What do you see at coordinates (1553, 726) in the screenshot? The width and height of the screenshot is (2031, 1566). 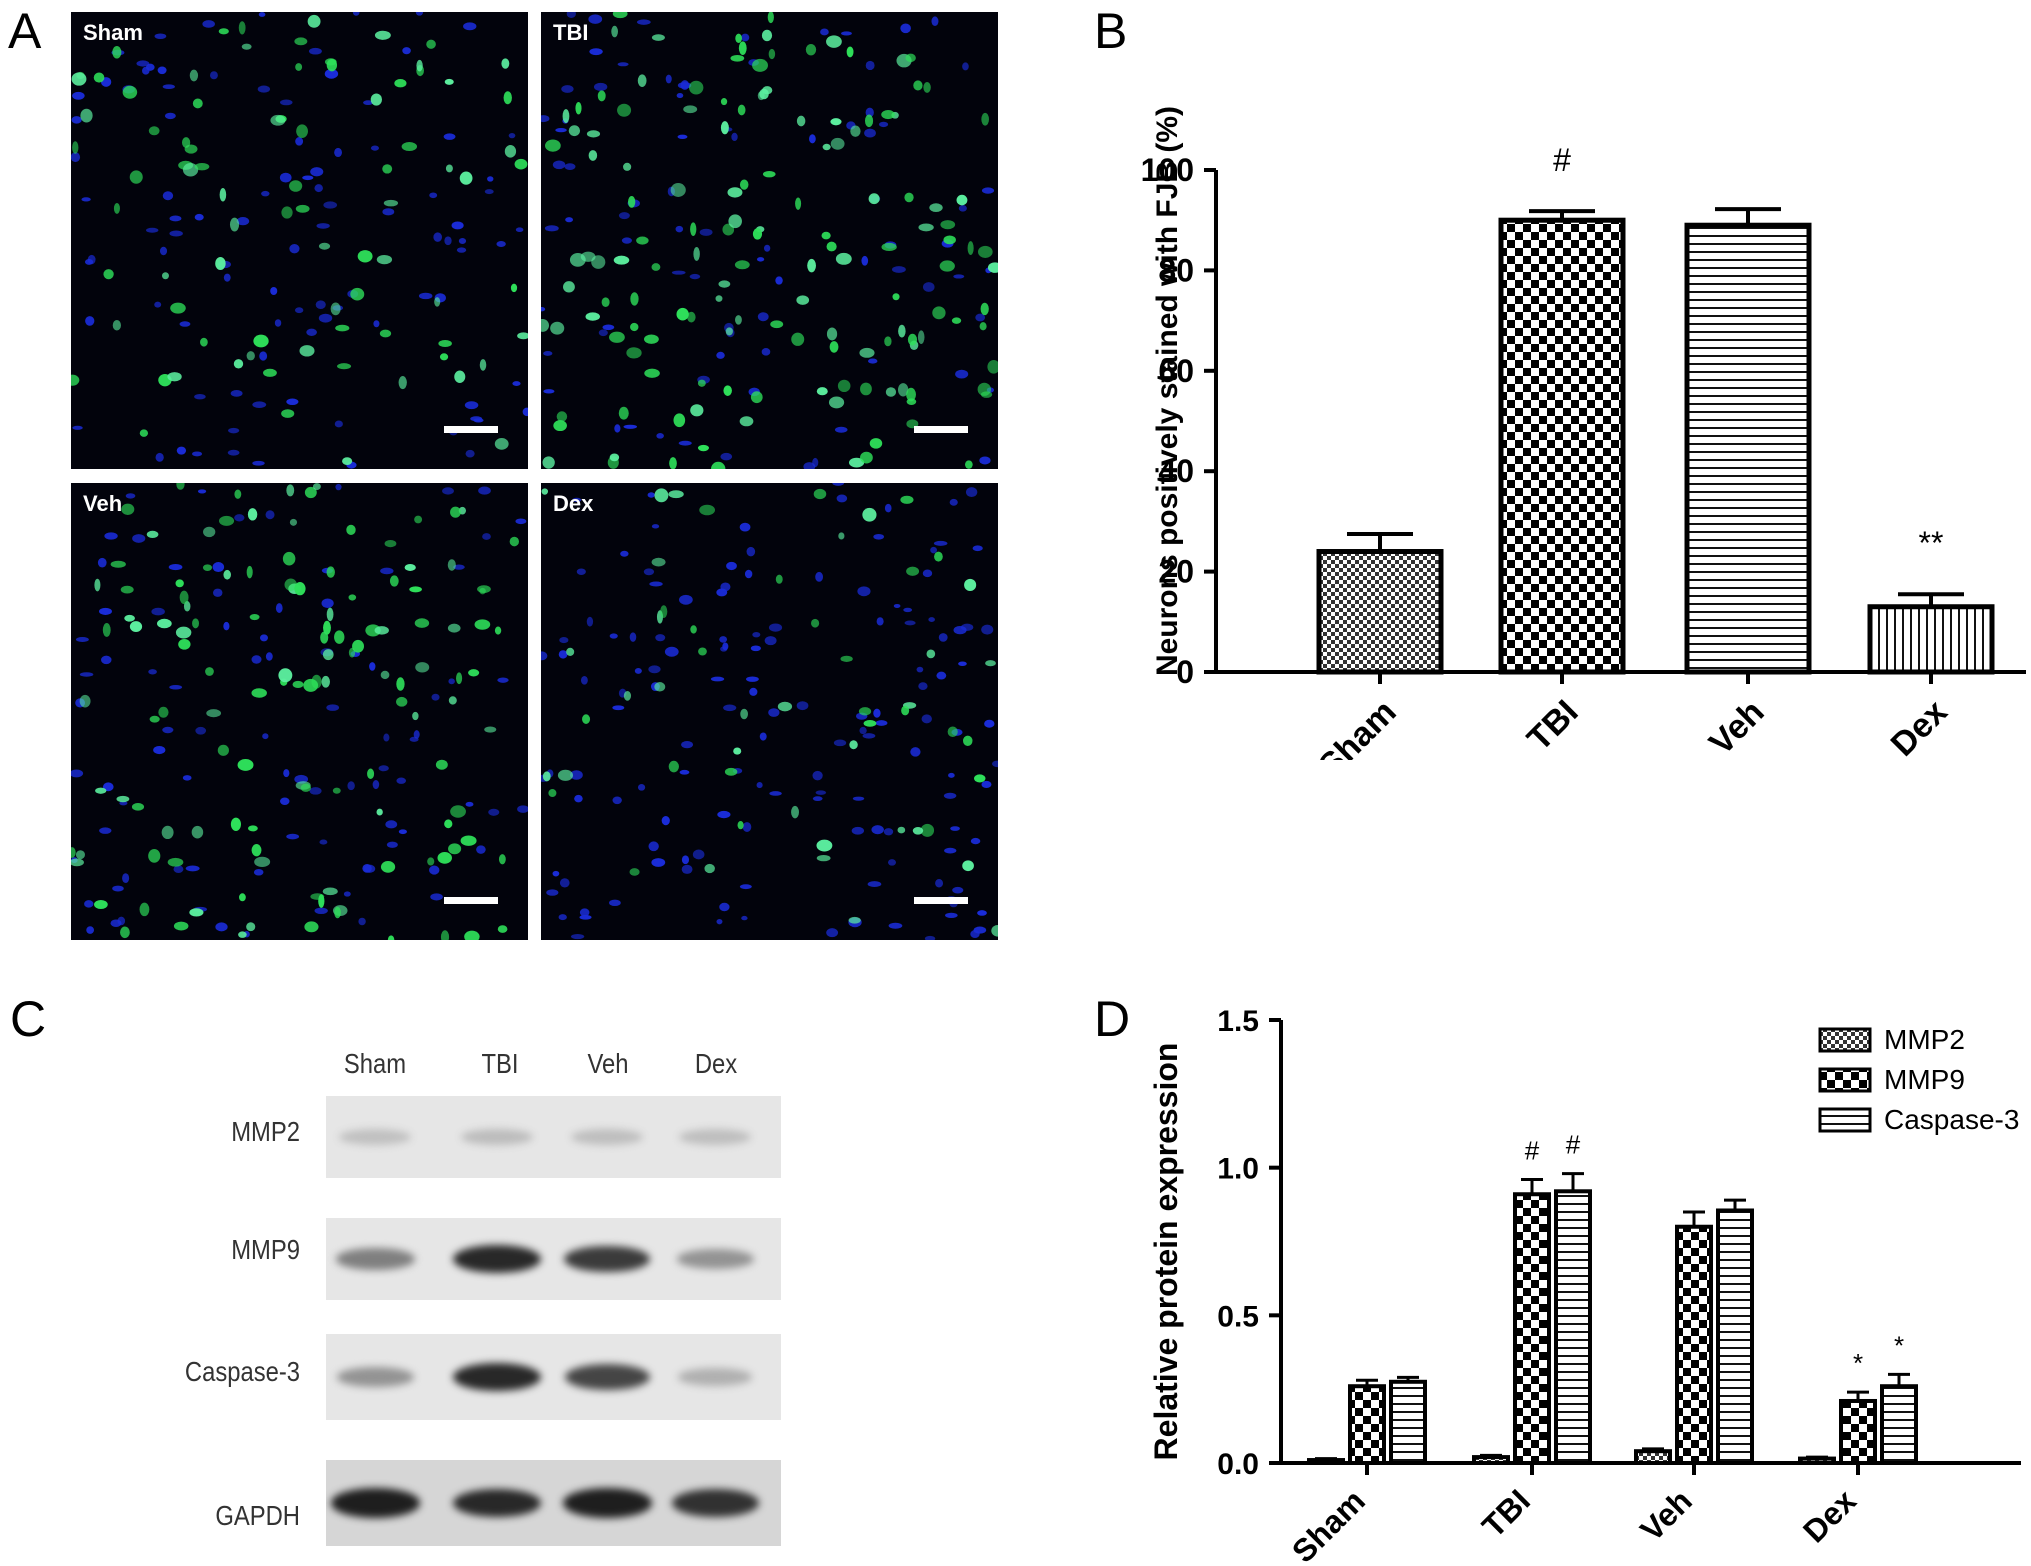 I see `x-tick-label: TBI` at bounding box center [1553, 726].